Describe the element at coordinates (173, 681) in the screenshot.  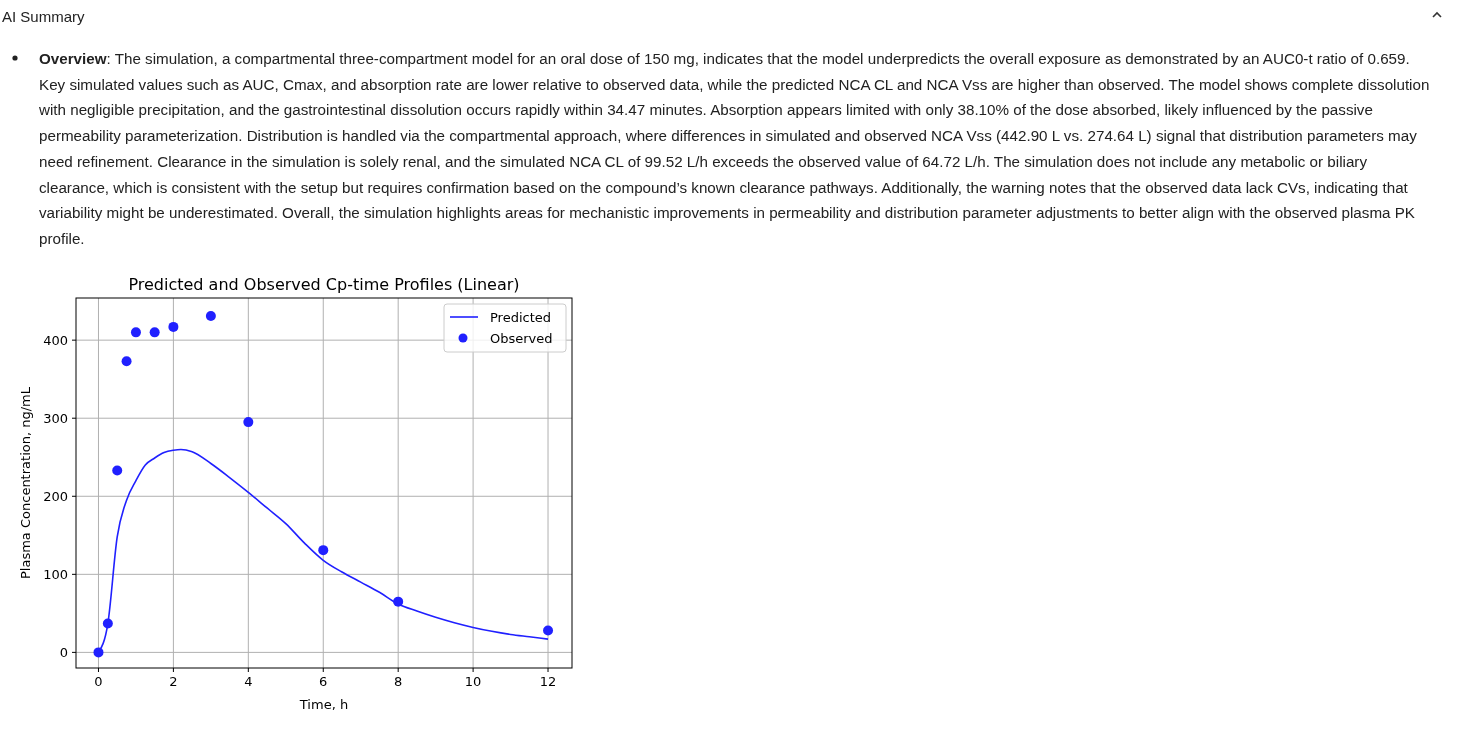
I see `x-tick-label: 2` at that location.